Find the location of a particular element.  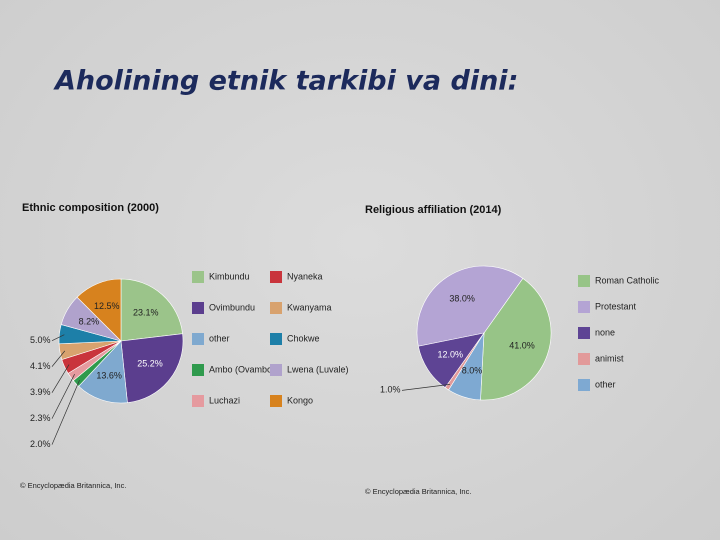

data-label: 41.0% is located at coordinates (522, 346).